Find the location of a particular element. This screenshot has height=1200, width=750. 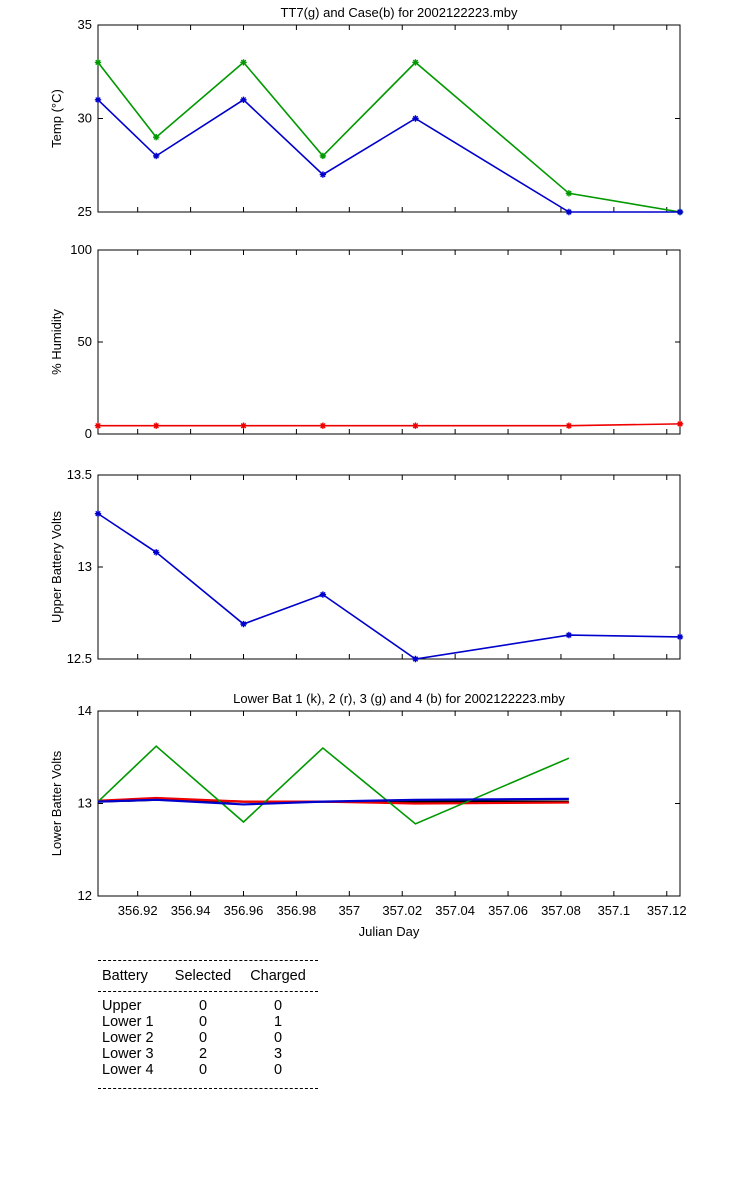

y-axis-label: Temp (°C) is located at coordinates (56, 118).